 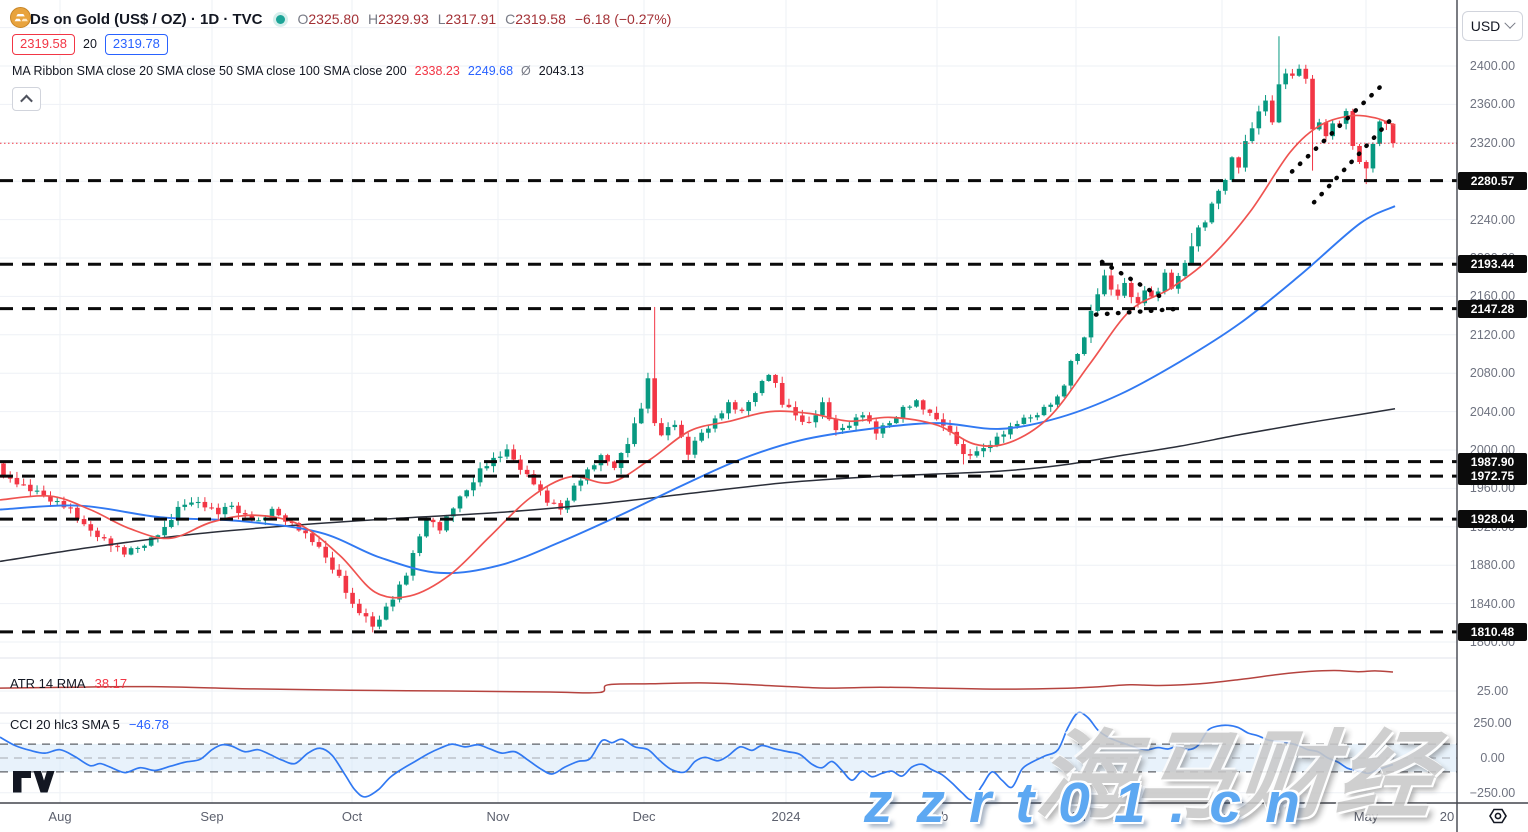 What do you see at coordinates (65, 724) in the screenshot?
I see `cci-label: CCI 20 hlc3 SMA 5` at bounding box center [65, 724].